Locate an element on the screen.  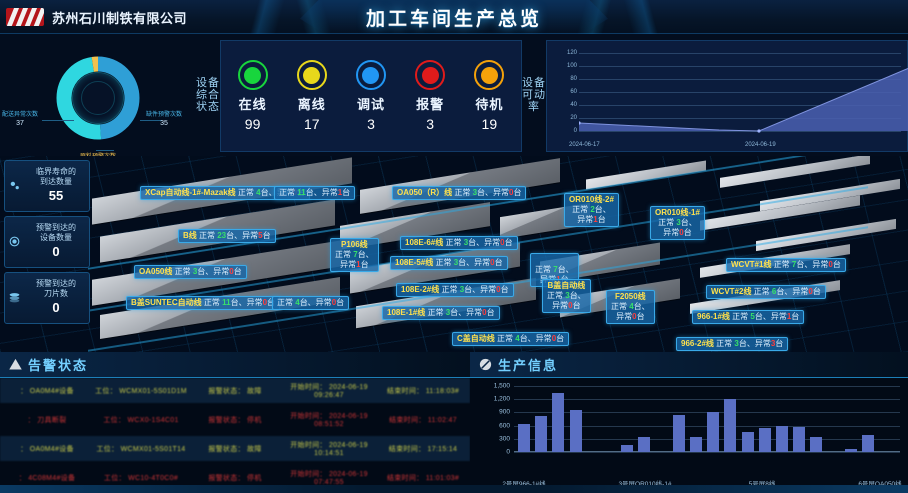
donut-value-delivery: 37 is located at coordinates (20, 124).